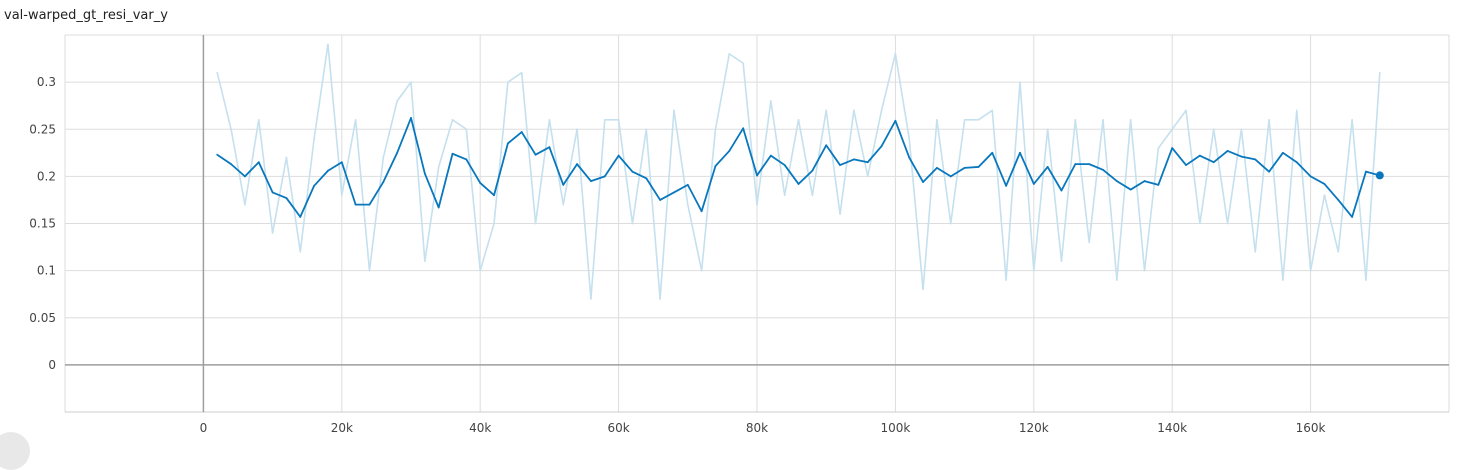 The image size is (1465, 470). I want to click on y-tick-label: 0.05, so click(42, 318).